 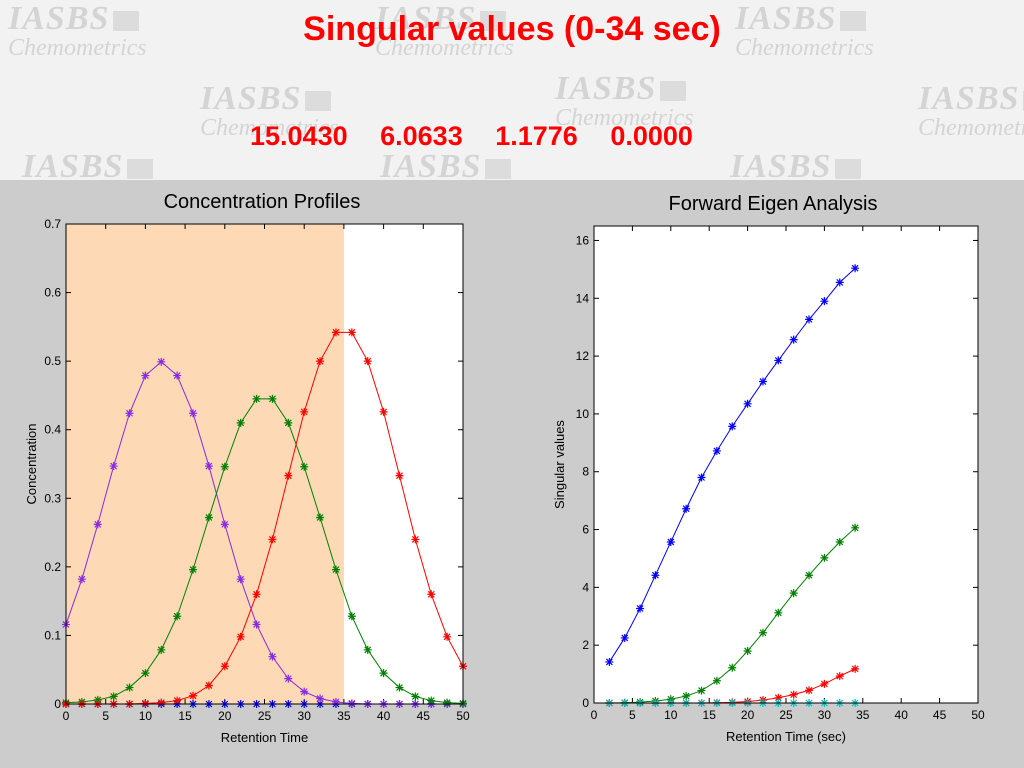 I want to click on y-tick-label: 0.7, so click(x=52, y=224).